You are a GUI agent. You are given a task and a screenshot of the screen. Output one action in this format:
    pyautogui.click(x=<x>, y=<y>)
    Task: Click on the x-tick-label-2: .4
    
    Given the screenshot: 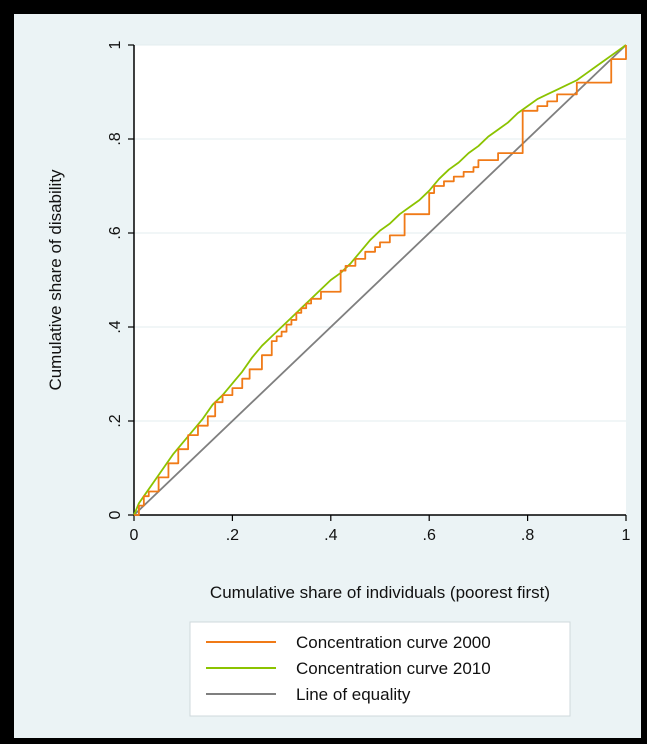 What is the action you would take?
    pyautogui.click(x=330, y=535)
    